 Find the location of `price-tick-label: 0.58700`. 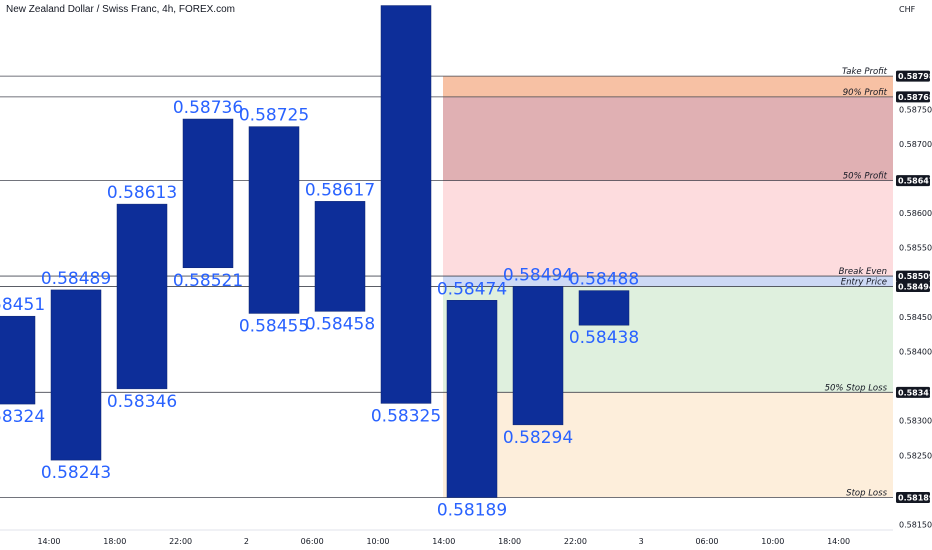

price-tick-label: 0.58700 is located at coordinates (915, 144).